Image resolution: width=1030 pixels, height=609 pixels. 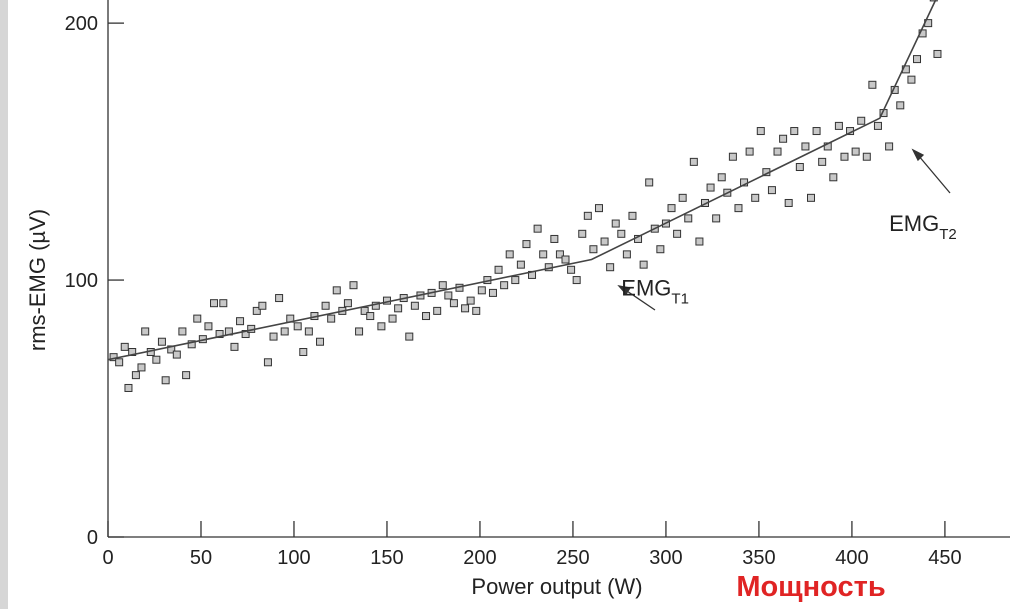 I want to click on annotation-arrows, so click(x=784, y=229).